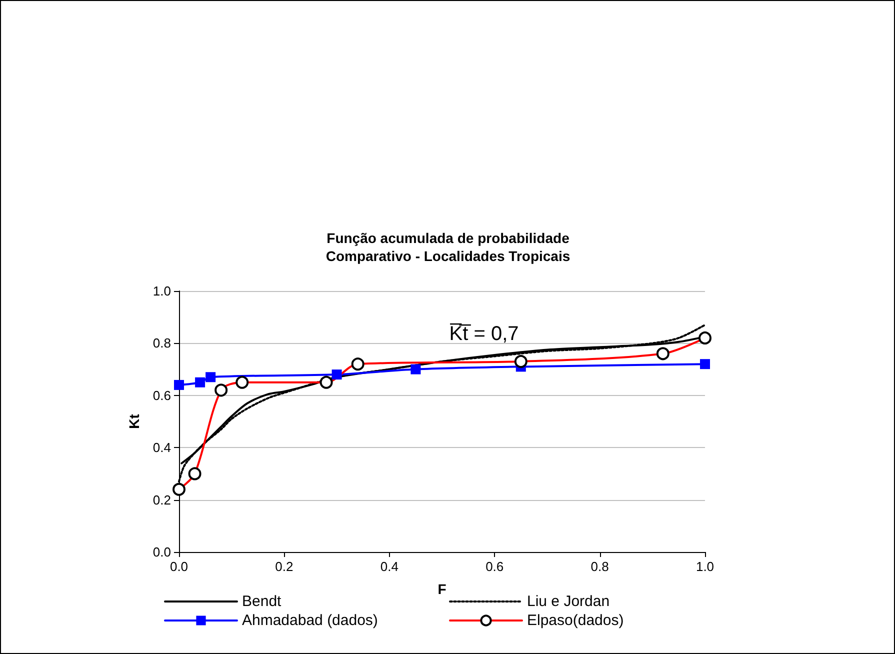 The height and width of the screenshot is (654, 895). Describe the element at coordinates (575, 620) in the screenshot. I see `legend-label: Elpaso(dados)` at that location.